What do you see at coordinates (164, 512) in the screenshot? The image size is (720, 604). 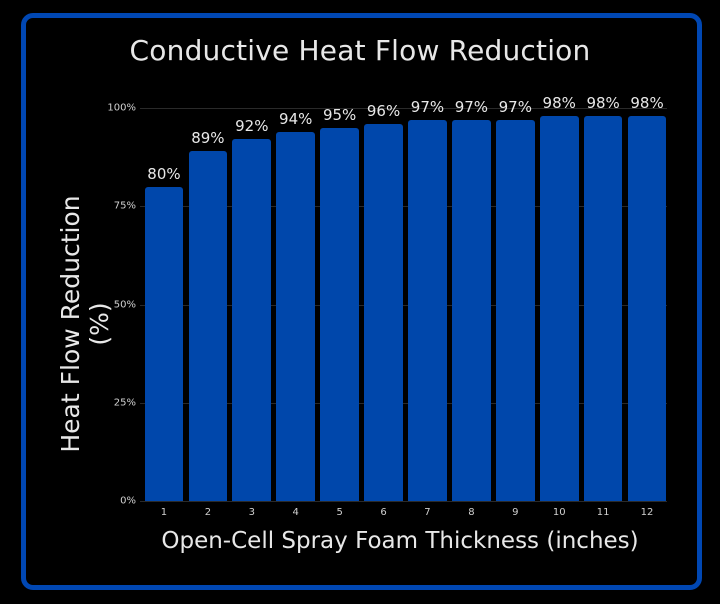 I see `x-tick-label: 1` at bounding box center [164, 512].